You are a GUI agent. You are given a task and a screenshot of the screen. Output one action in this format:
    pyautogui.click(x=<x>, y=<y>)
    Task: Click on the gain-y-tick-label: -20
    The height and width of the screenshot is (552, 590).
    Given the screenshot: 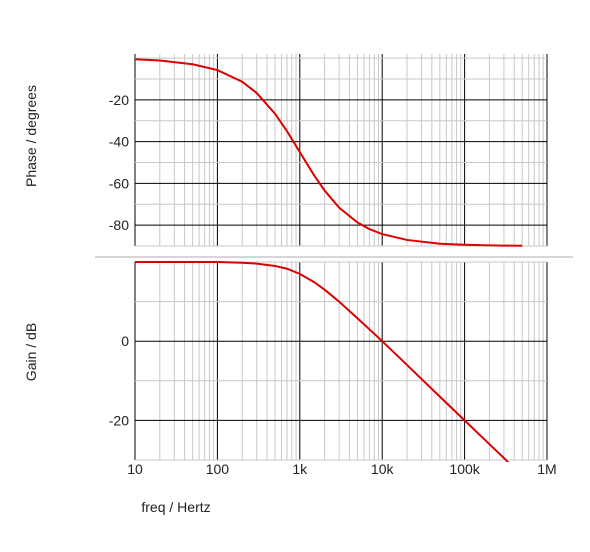 What is the action you would take?
    pyautogui.click(x=119, y=420)
    